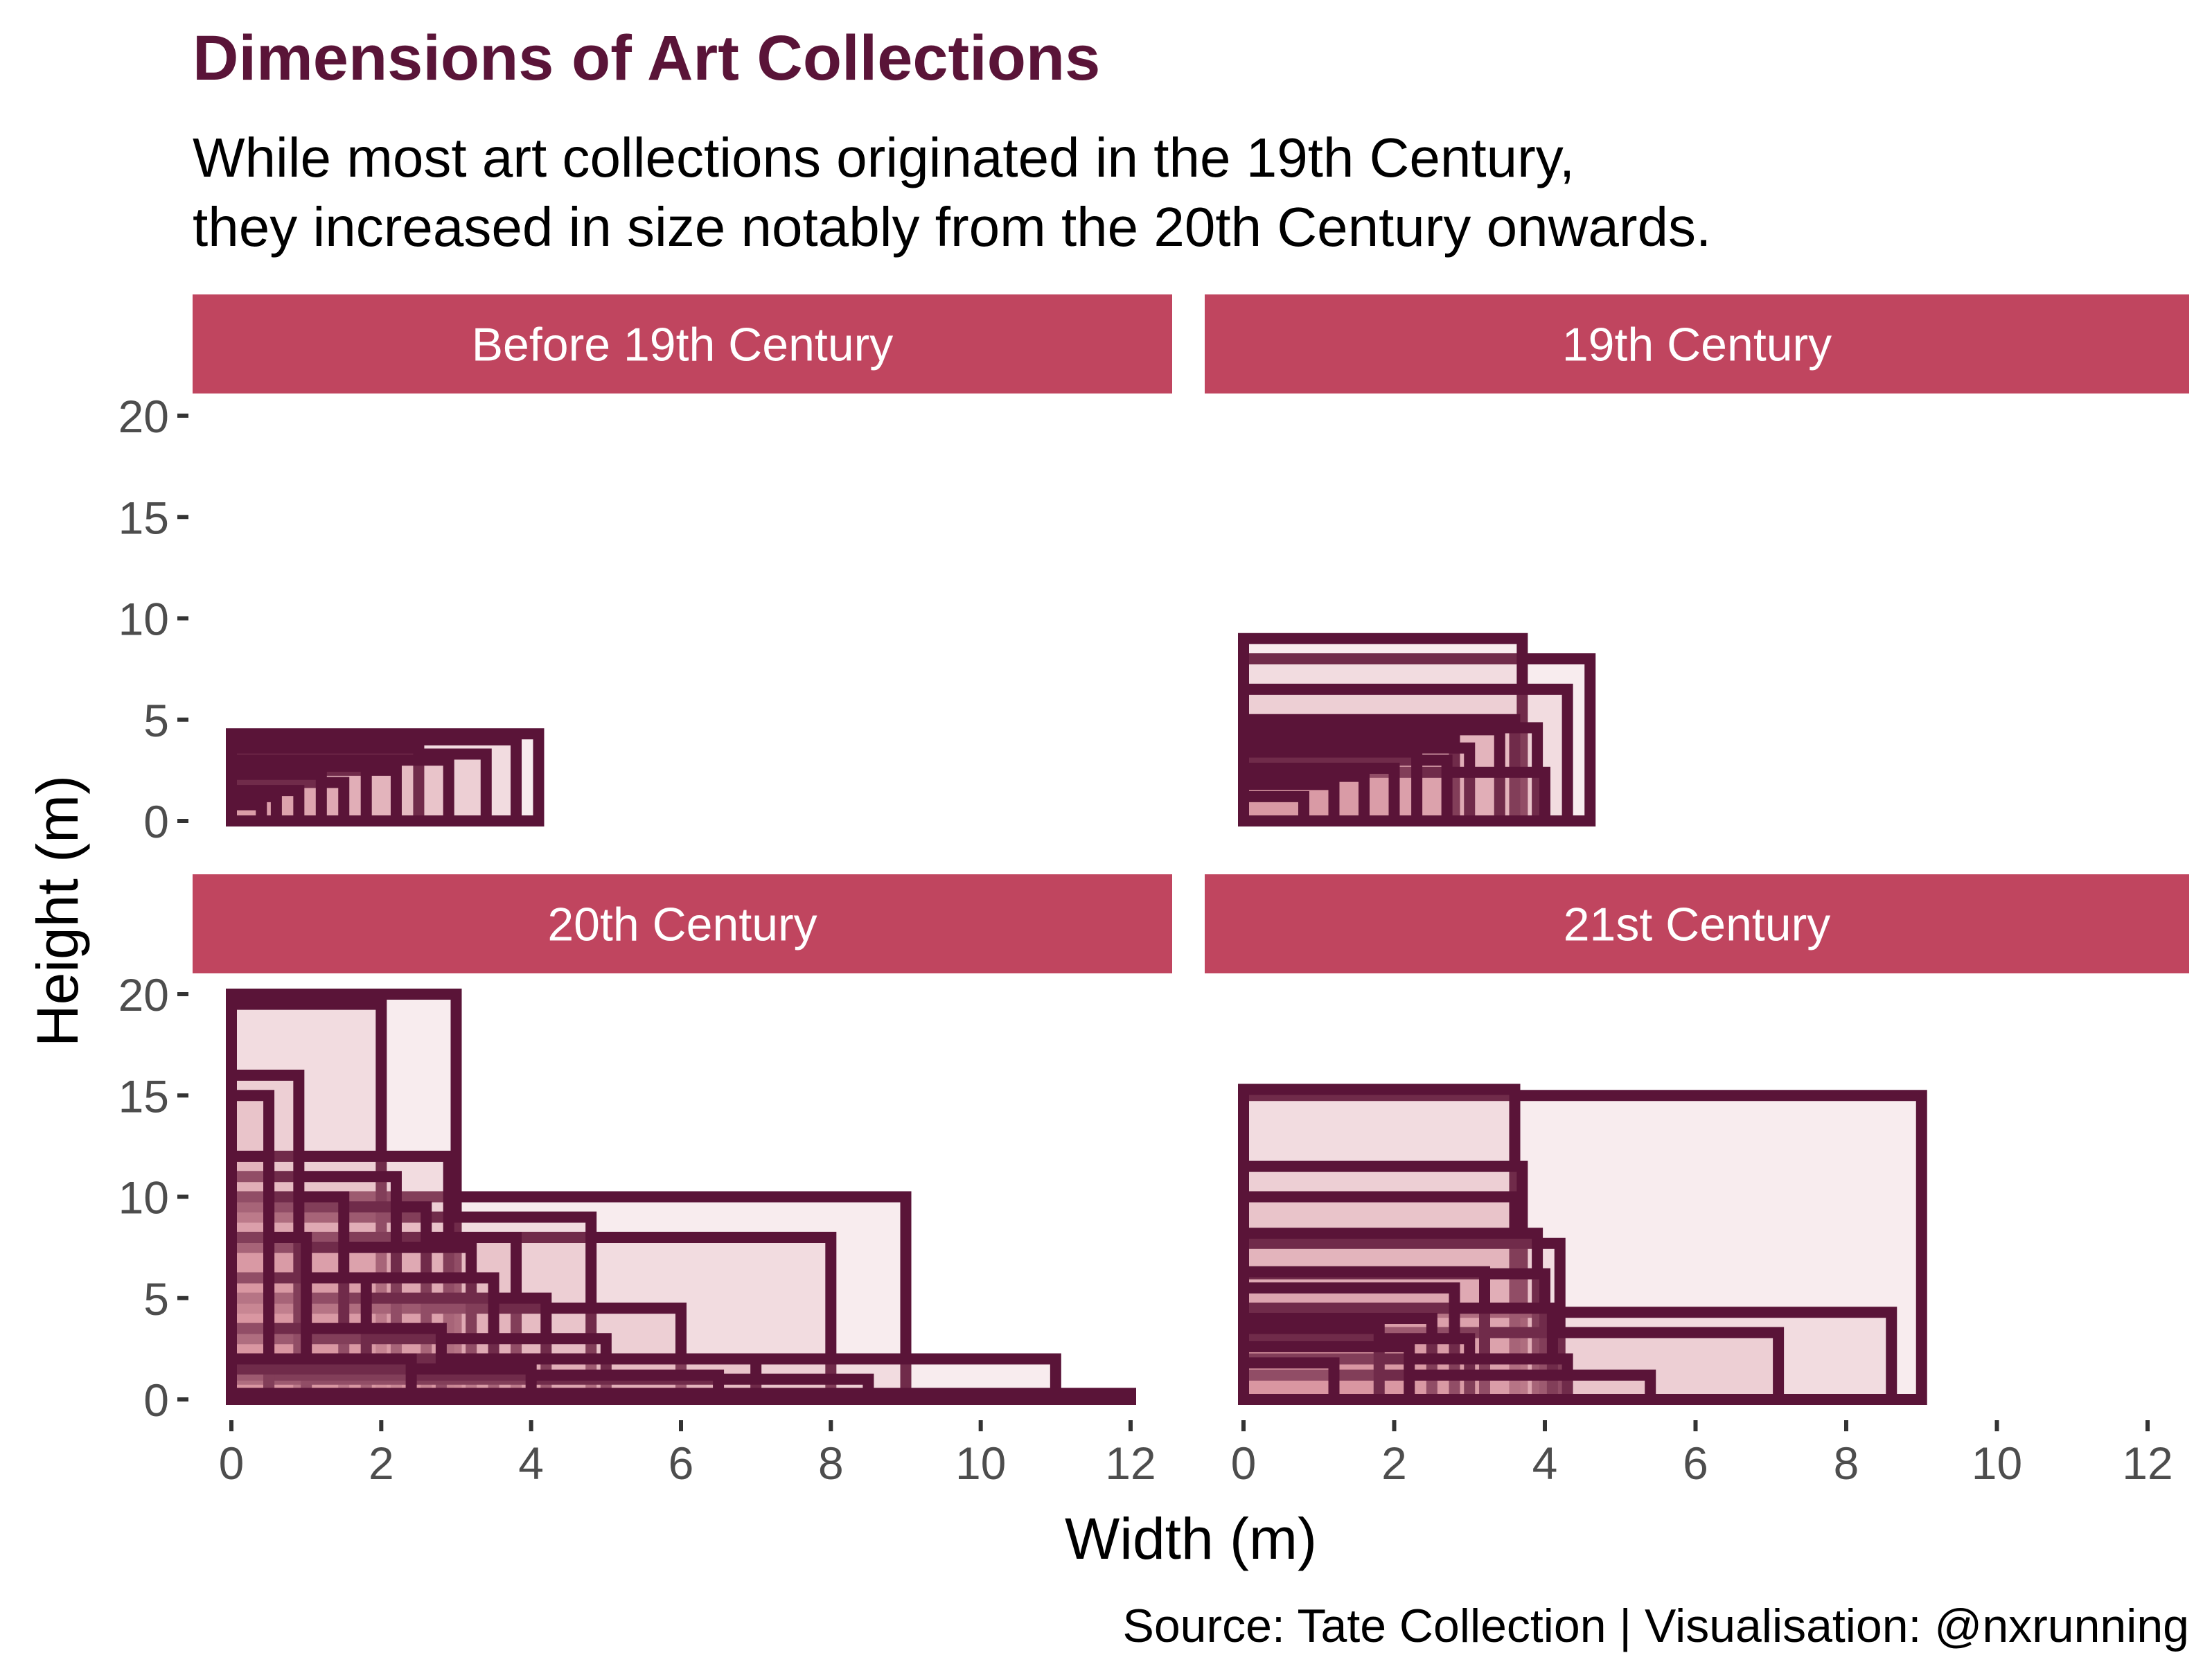 Image resolution: width=2212 pixels, height=1680 pixels. Describe the element at coordinates (682, 1463) in the screenshot. I see `x-tick-label-3-4: 6` at that location.